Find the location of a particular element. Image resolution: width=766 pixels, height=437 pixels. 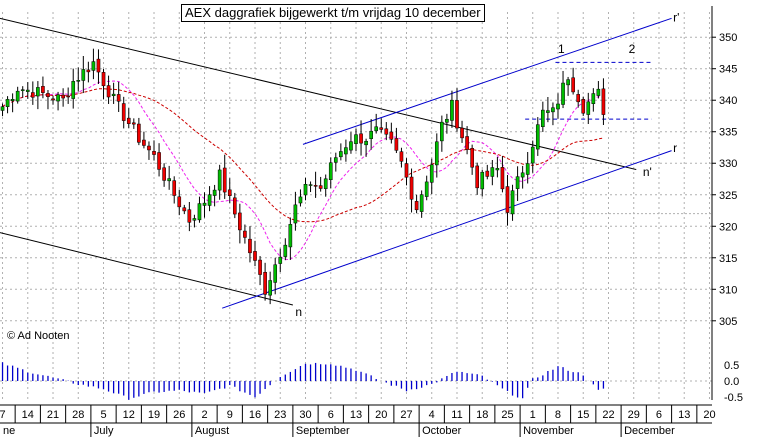

price-tick-label: 340 is located at coordinates (728, 101).